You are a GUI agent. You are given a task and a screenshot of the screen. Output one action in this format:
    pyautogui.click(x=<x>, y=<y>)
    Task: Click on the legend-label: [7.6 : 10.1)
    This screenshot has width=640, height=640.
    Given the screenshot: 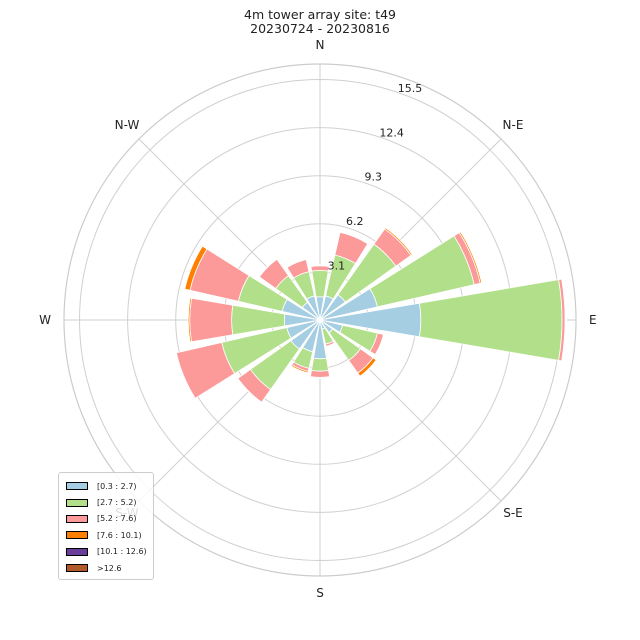 What is the action you would take?
    pyautogui.click(x=119, y=535)
    